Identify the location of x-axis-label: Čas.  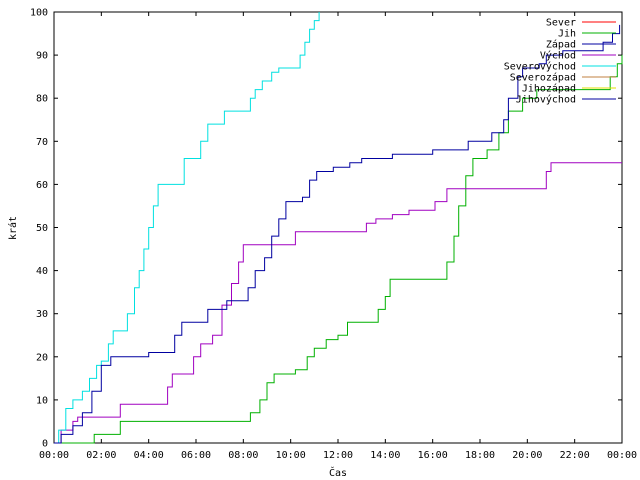
(338, 472).